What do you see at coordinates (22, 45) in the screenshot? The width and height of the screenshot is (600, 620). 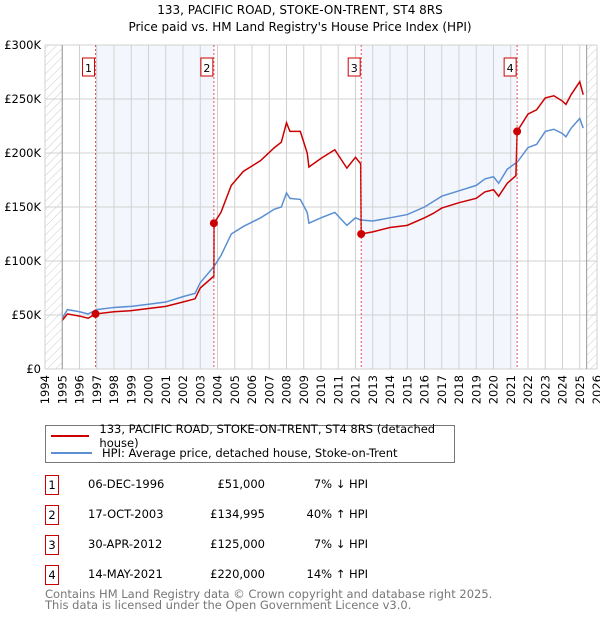 I see `y-tick-label: £300K` at bounding box center [22, 45].